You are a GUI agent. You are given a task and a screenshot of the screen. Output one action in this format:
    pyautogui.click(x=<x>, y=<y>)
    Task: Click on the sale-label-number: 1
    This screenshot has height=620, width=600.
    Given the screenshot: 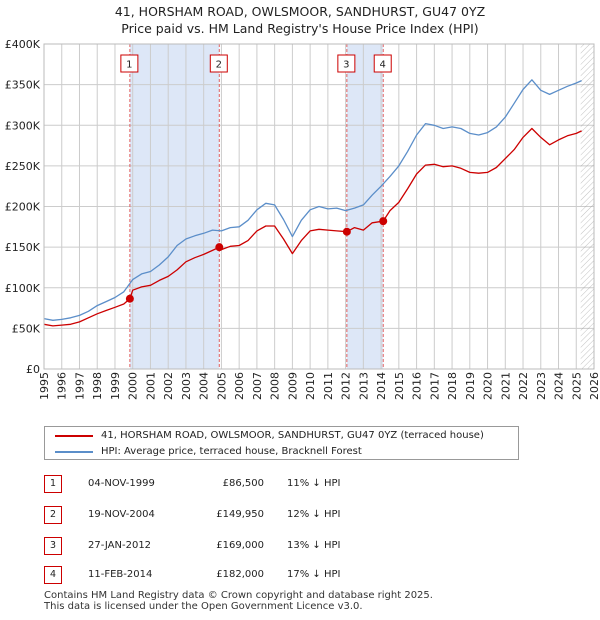 What is the action you would take?
    pyautogui.click(x=129, y=65)
    